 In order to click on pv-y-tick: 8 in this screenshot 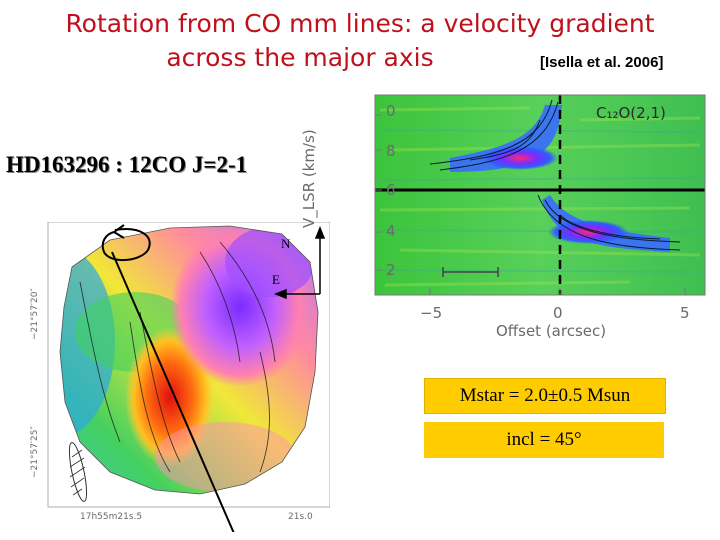, I will do `click(391, 151)`.